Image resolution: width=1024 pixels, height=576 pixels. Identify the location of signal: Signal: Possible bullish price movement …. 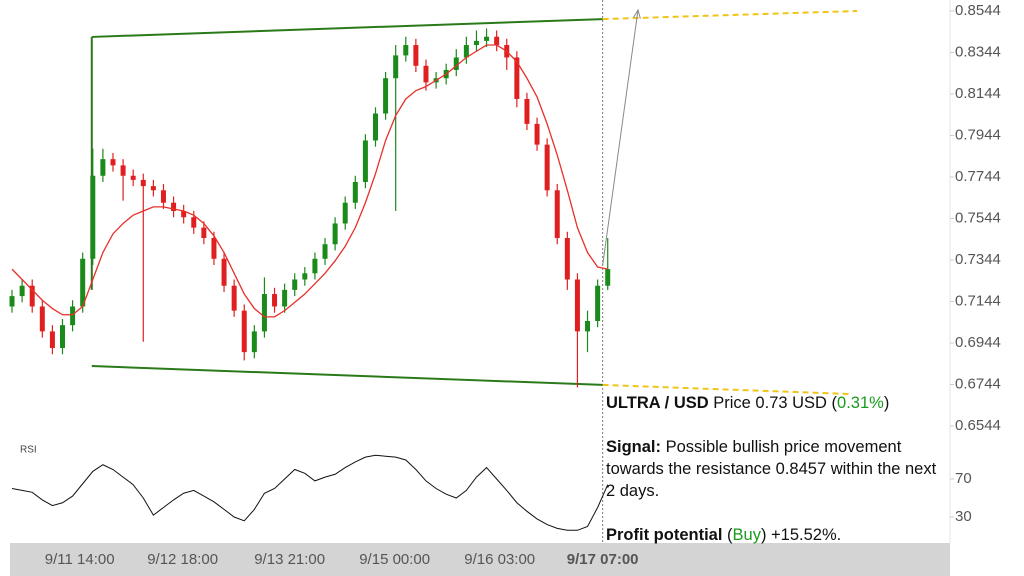
(777, 469).